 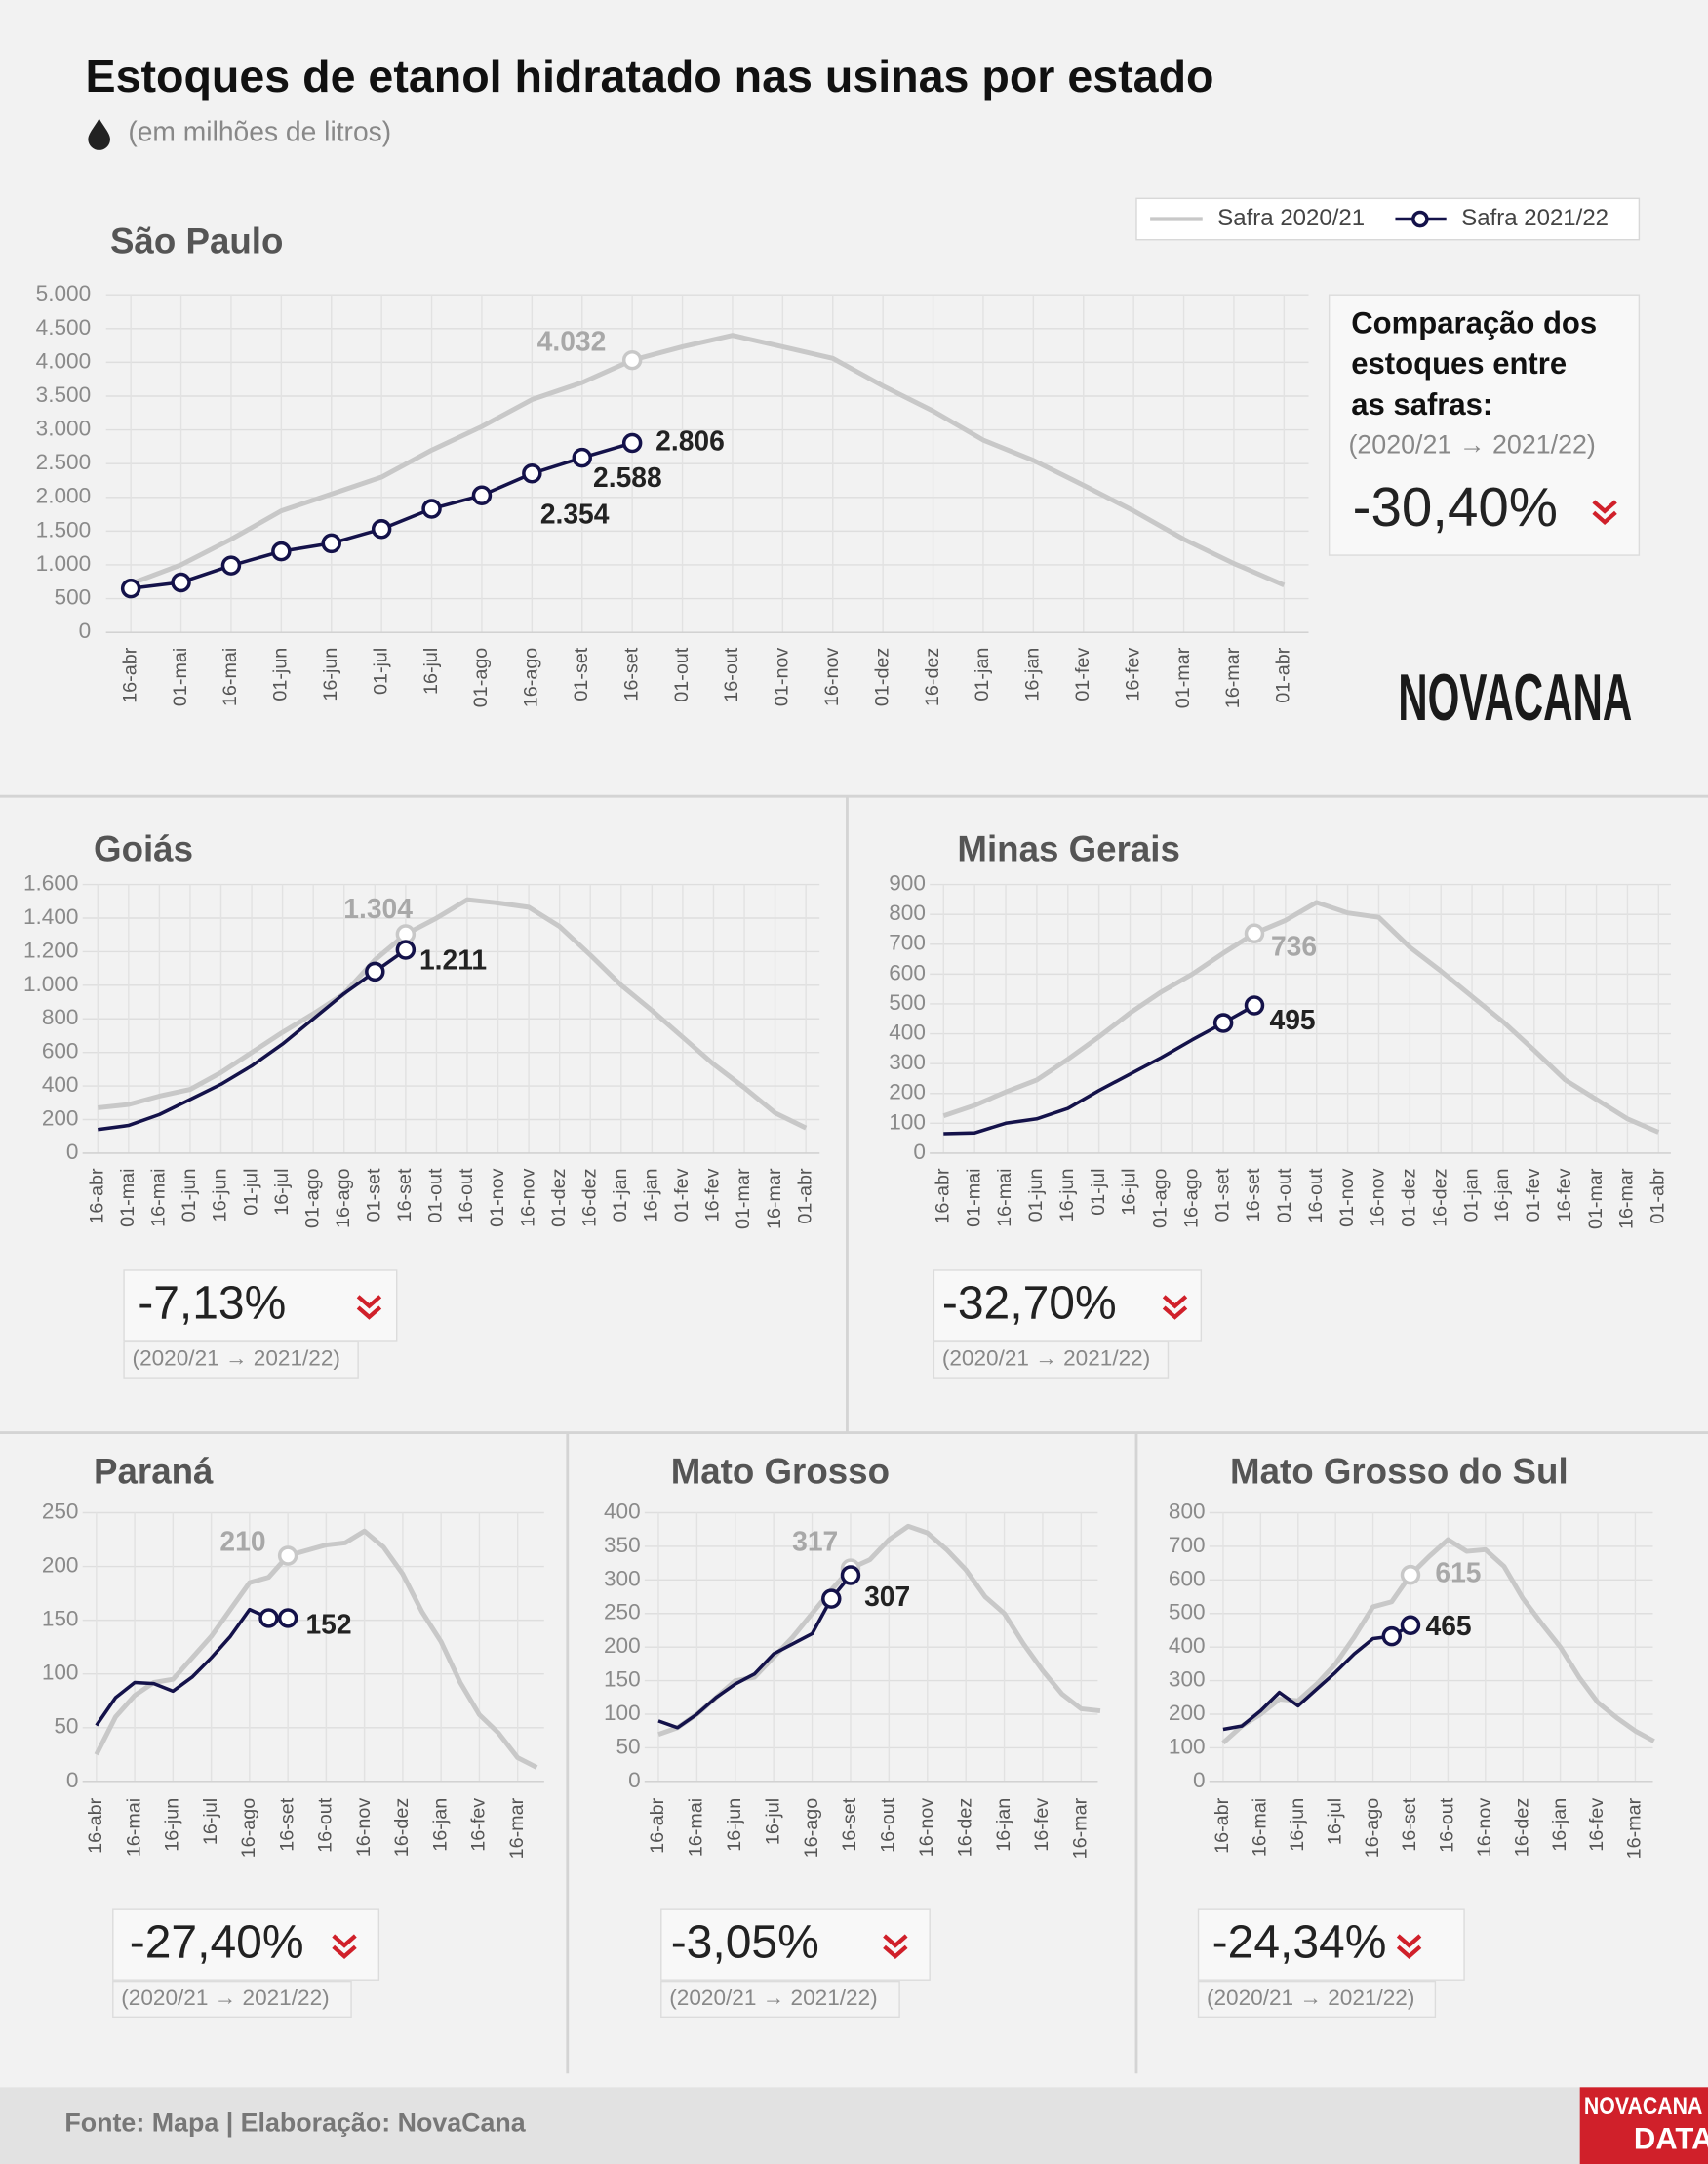 What do you see at coordinates (690, 440) in the screenshot?
I see `data-label: 2.806` at bounding box center [690, 440].